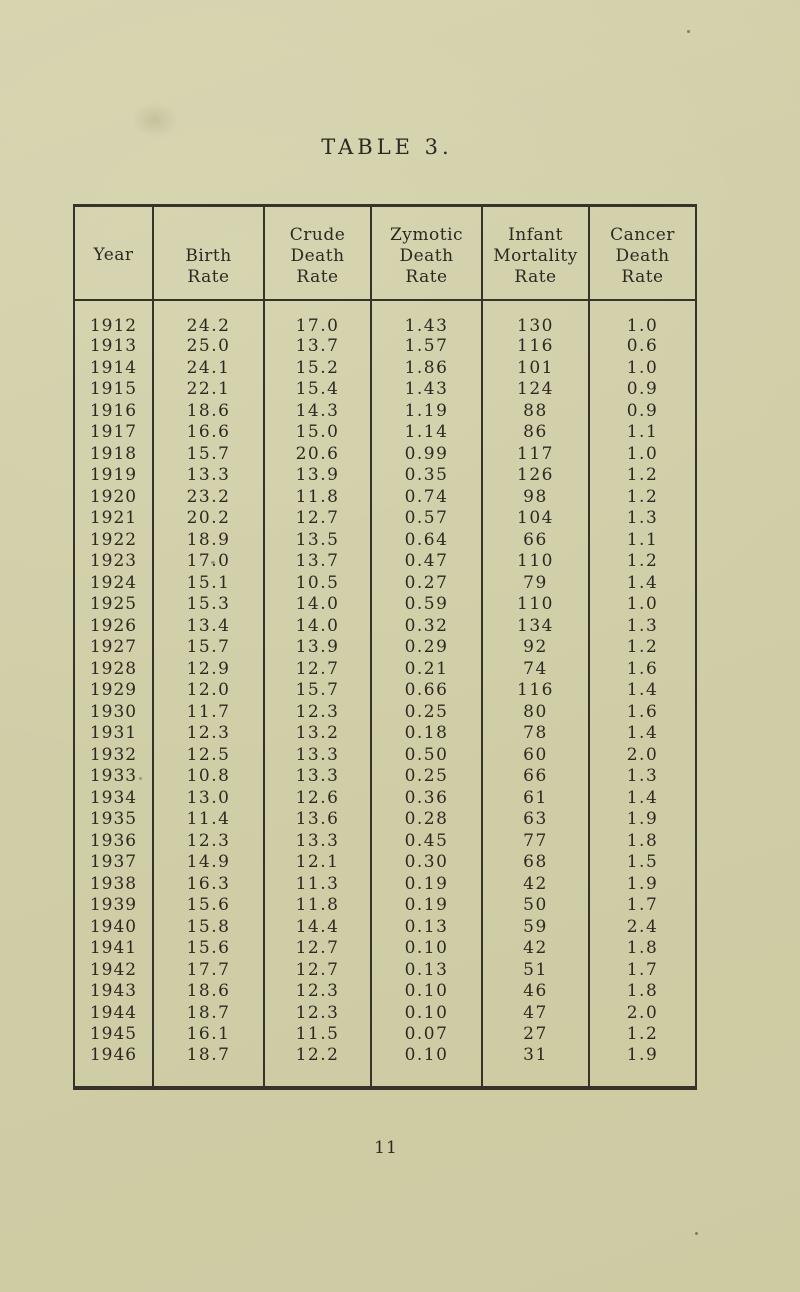 Image resolution: width=800 pixels, height=1292 pixels. What do you see at coordinates (385, 970) in the screenshot?
I see `table-row: 1942 17.7 12.7 0.13 51 1.7` at bounding box center [385, 970].